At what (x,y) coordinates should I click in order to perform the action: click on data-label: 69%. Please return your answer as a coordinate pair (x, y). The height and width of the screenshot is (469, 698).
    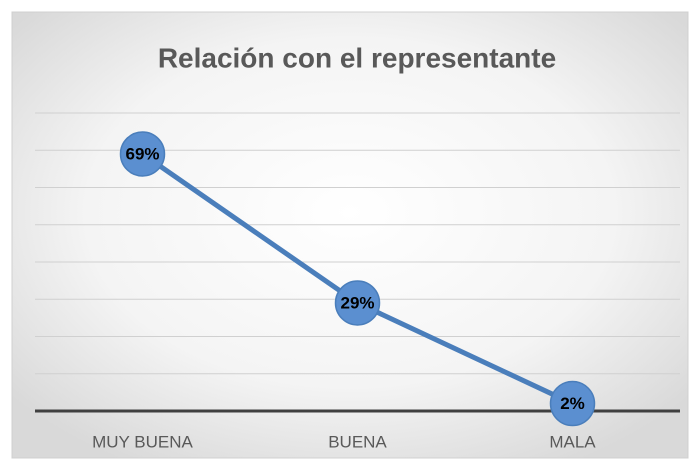
    Looking at the image, I should click on (142, 153).